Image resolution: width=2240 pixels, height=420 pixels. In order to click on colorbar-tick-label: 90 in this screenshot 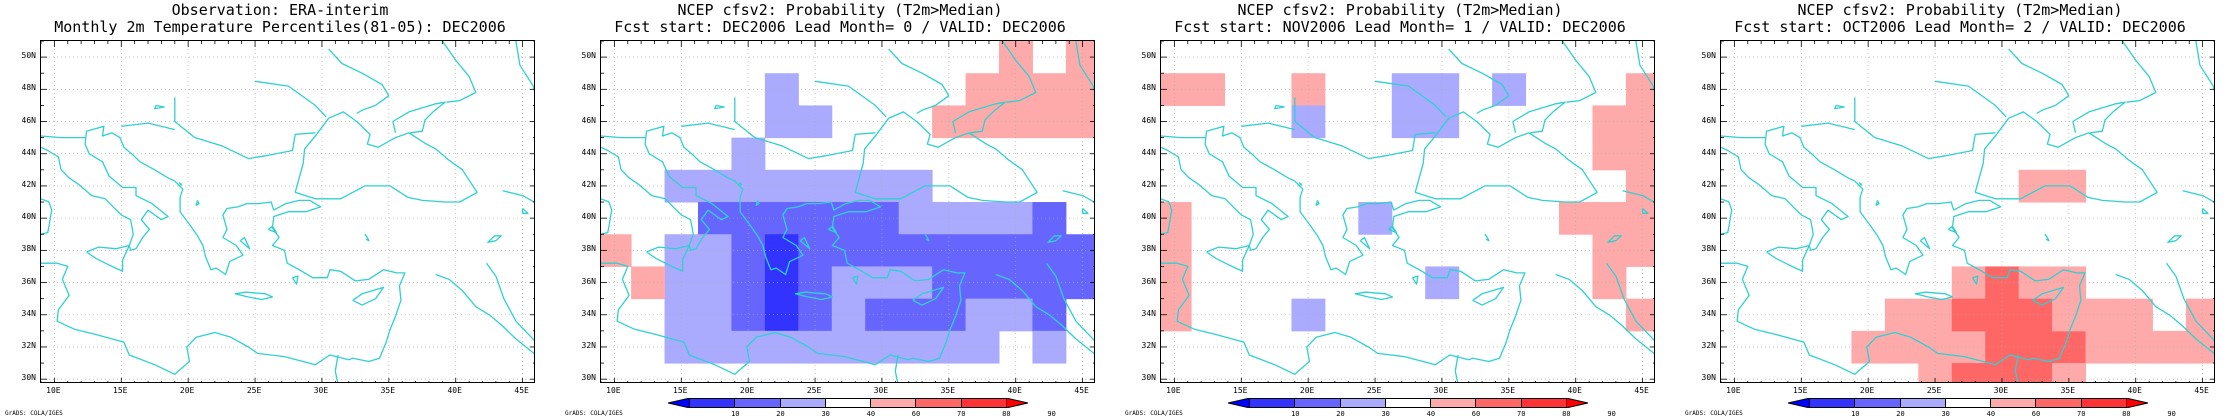, I will do `click(1051, 414)`.